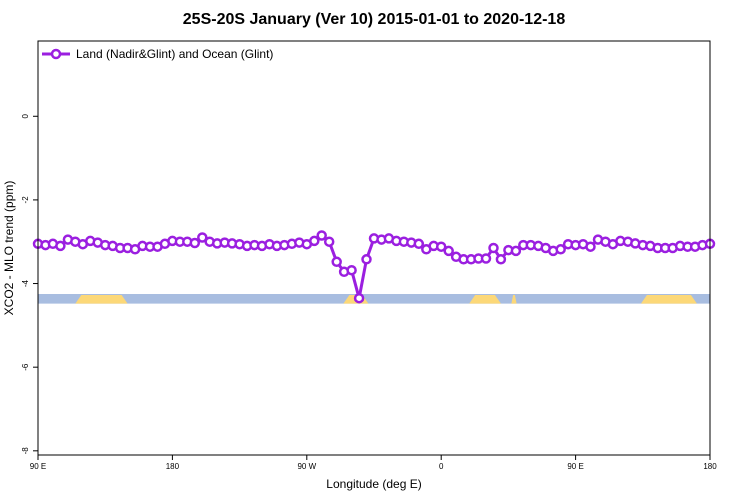 The width and height of the screenshot is (750, 500). I want to click on x-tick-label-4: 90 E, so click(575, 466).